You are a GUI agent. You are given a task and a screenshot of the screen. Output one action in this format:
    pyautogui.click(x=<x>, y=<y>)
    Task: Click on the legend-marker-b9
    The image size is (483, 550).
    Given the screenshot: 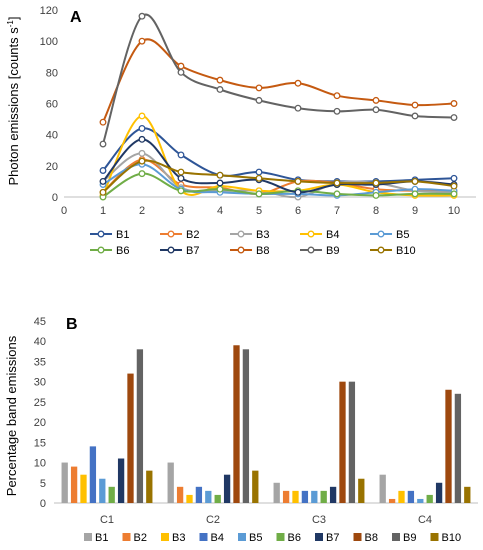 What is the action you would take?
    pyautogui.click(x=311, y=250)
    